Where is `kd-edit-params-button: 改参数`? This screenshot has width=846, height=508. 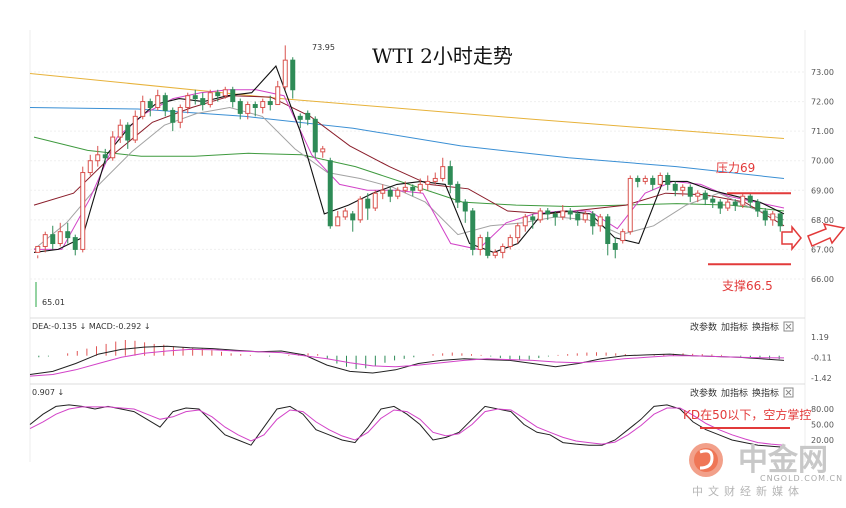 kd-edit-params-button: 改参数 is located at coordinates (703, 393).